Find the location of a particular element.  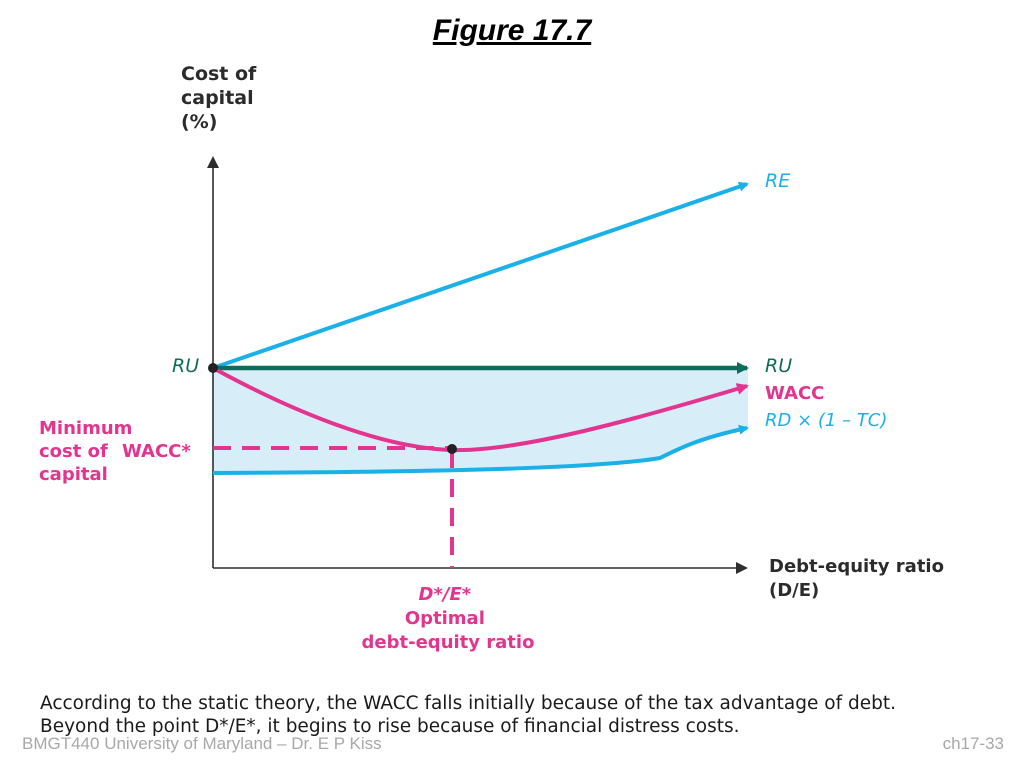

y-axis-label: Cost of capital (%) is located at coordinates (222, 98).